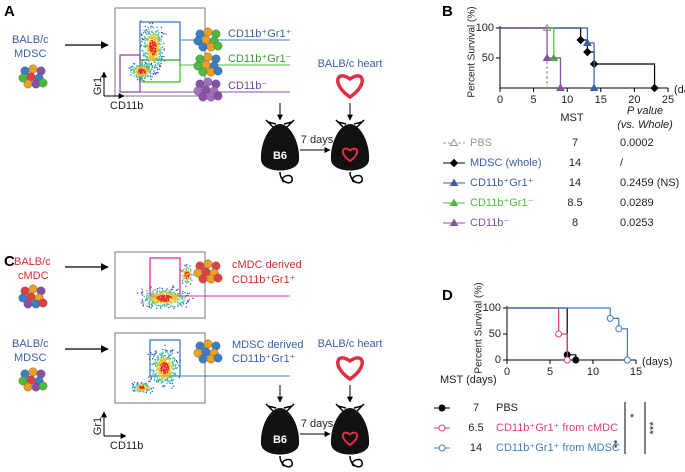 The image size is (685, 472). What do you see at coordinates (442, 408) in the screenshot?
I see `legend-marker` at bounding box center [442, 408].